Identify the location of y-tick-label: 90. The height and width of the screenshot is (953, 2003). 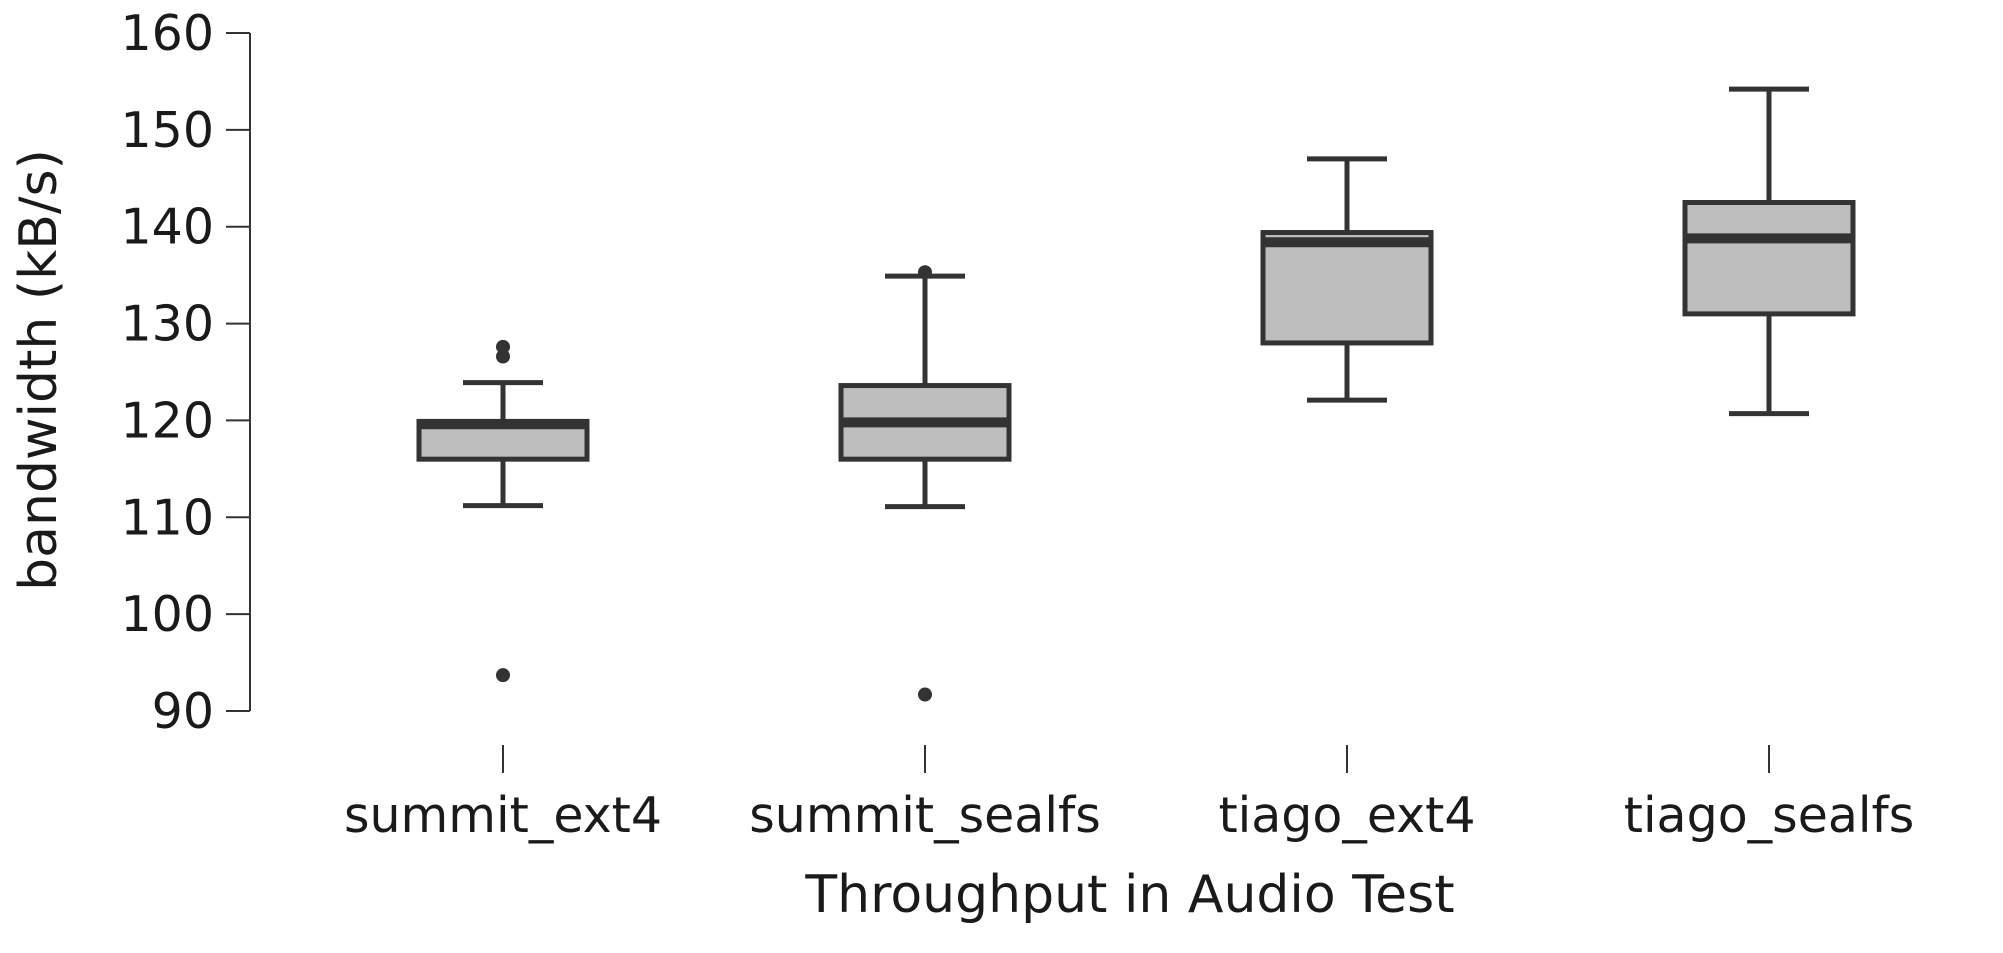
(183, 711).